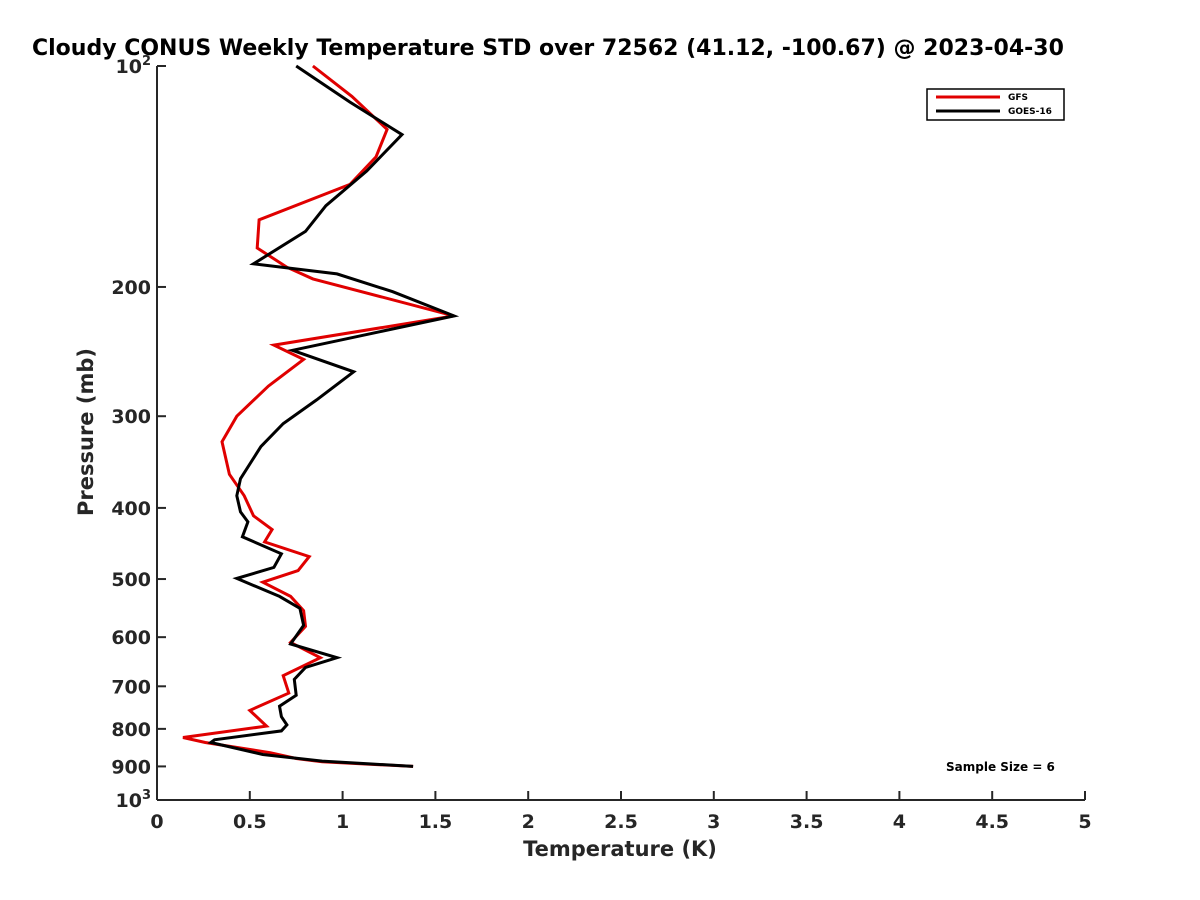  I want to click on x-tick-label: 5, so click(1084, 822).